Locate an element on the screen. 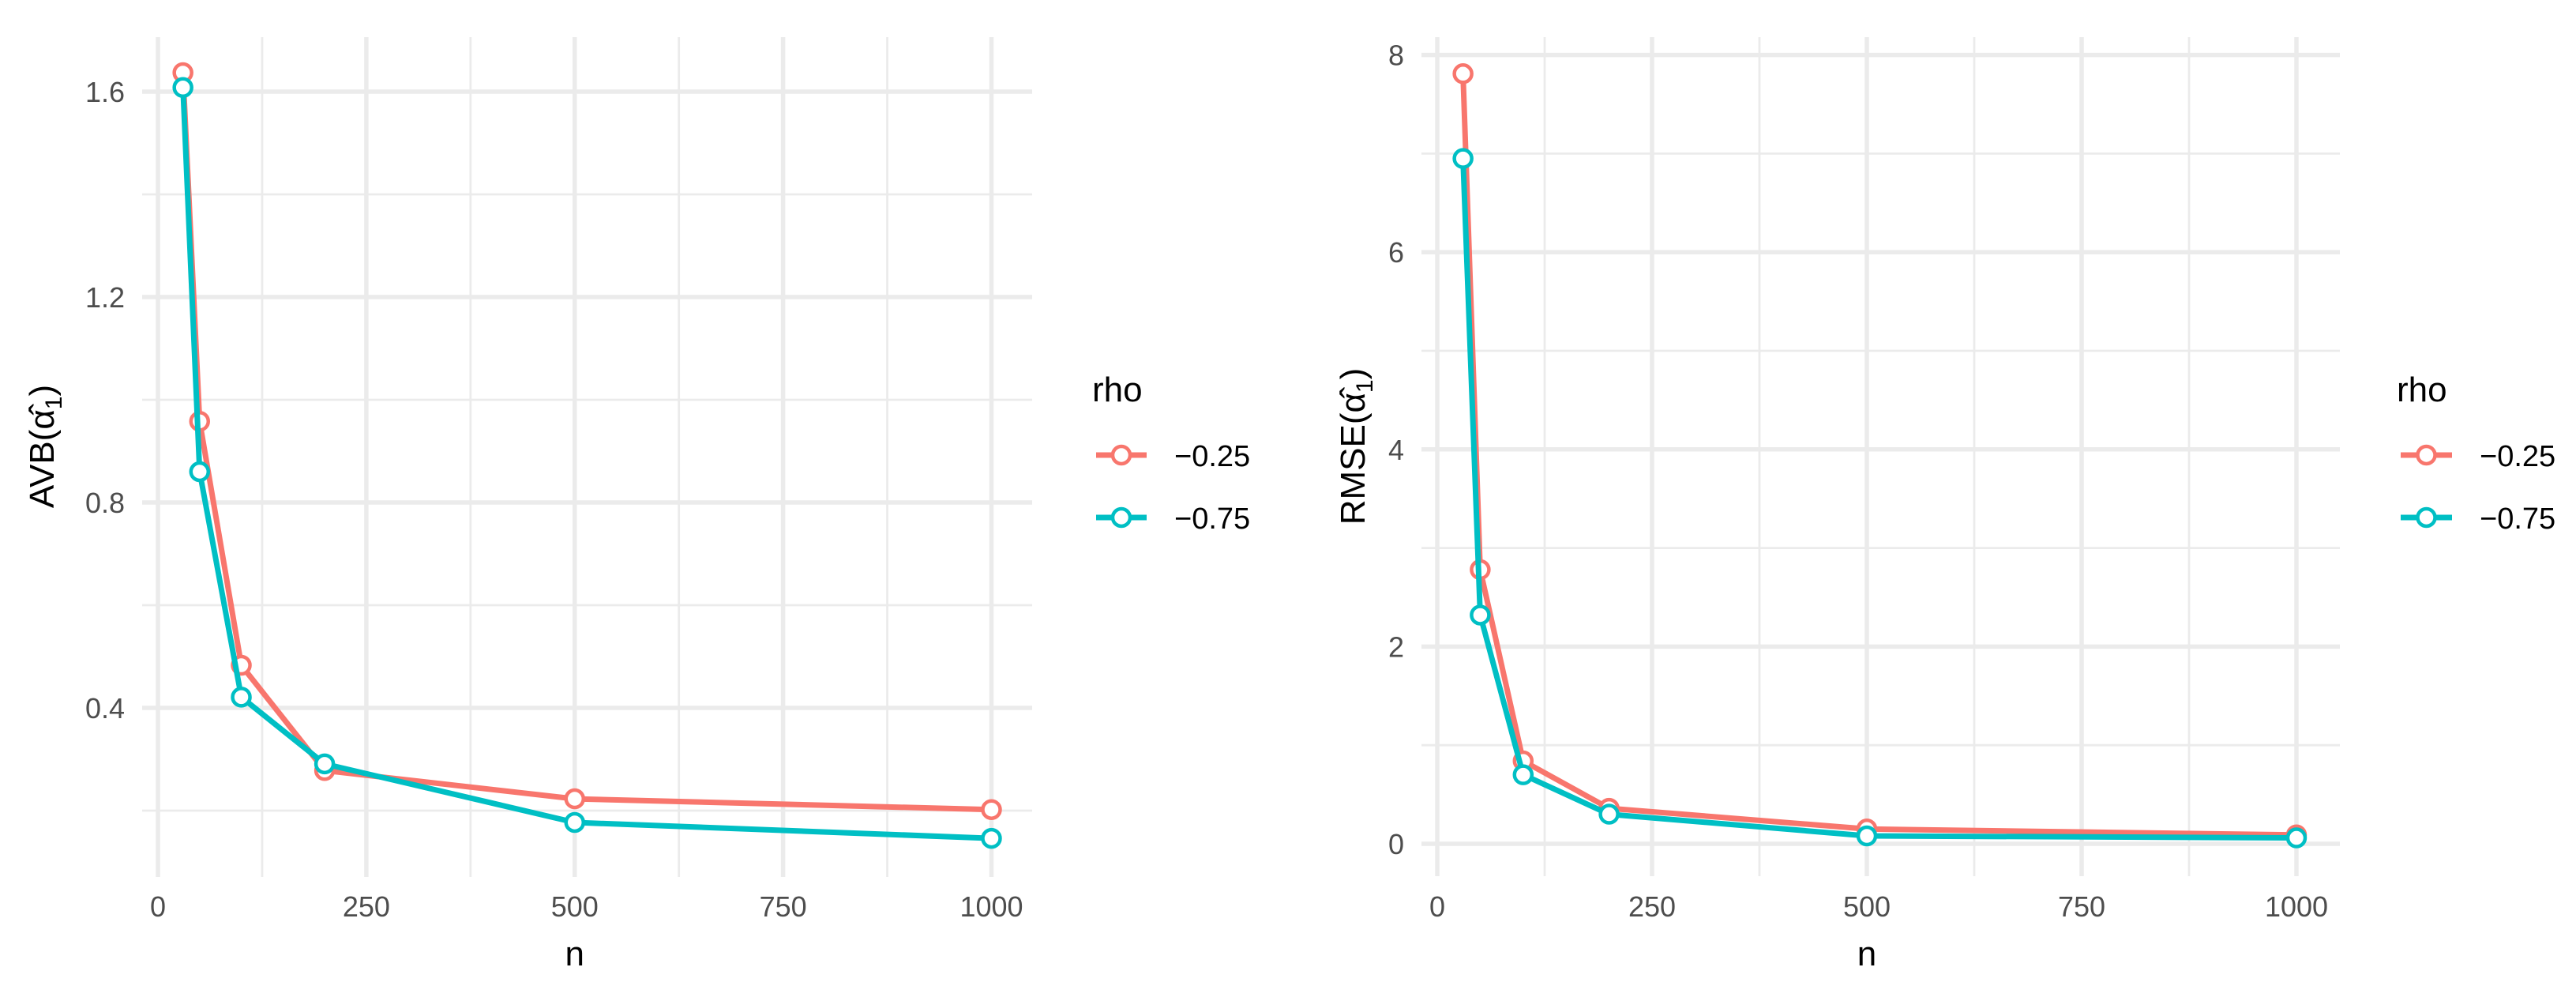 The height and width of the screenshot is (986, 2576). y-tick-label: 8 is located at coordinates (1396, 56).